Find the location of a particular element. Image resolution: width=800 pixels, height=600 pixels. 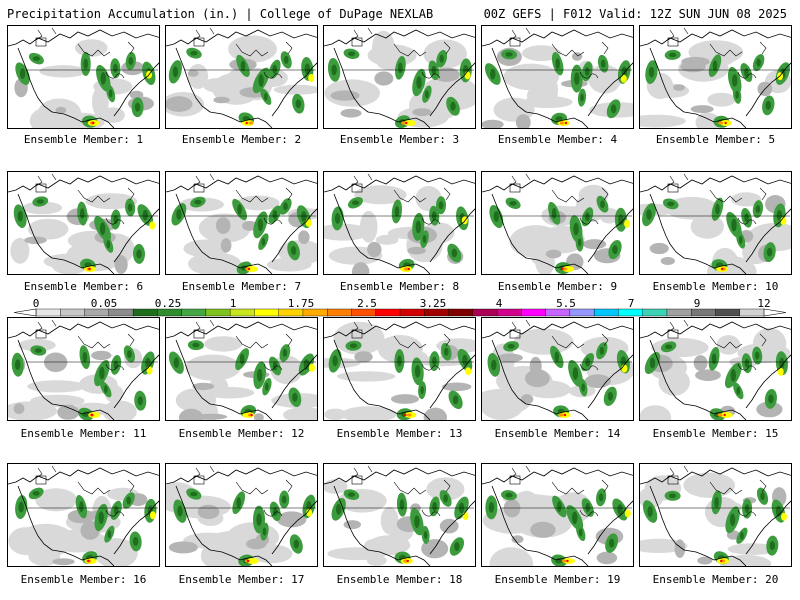

ensemble-member-label: Ensemble Member: 19 is located at coordinates (557, 579).